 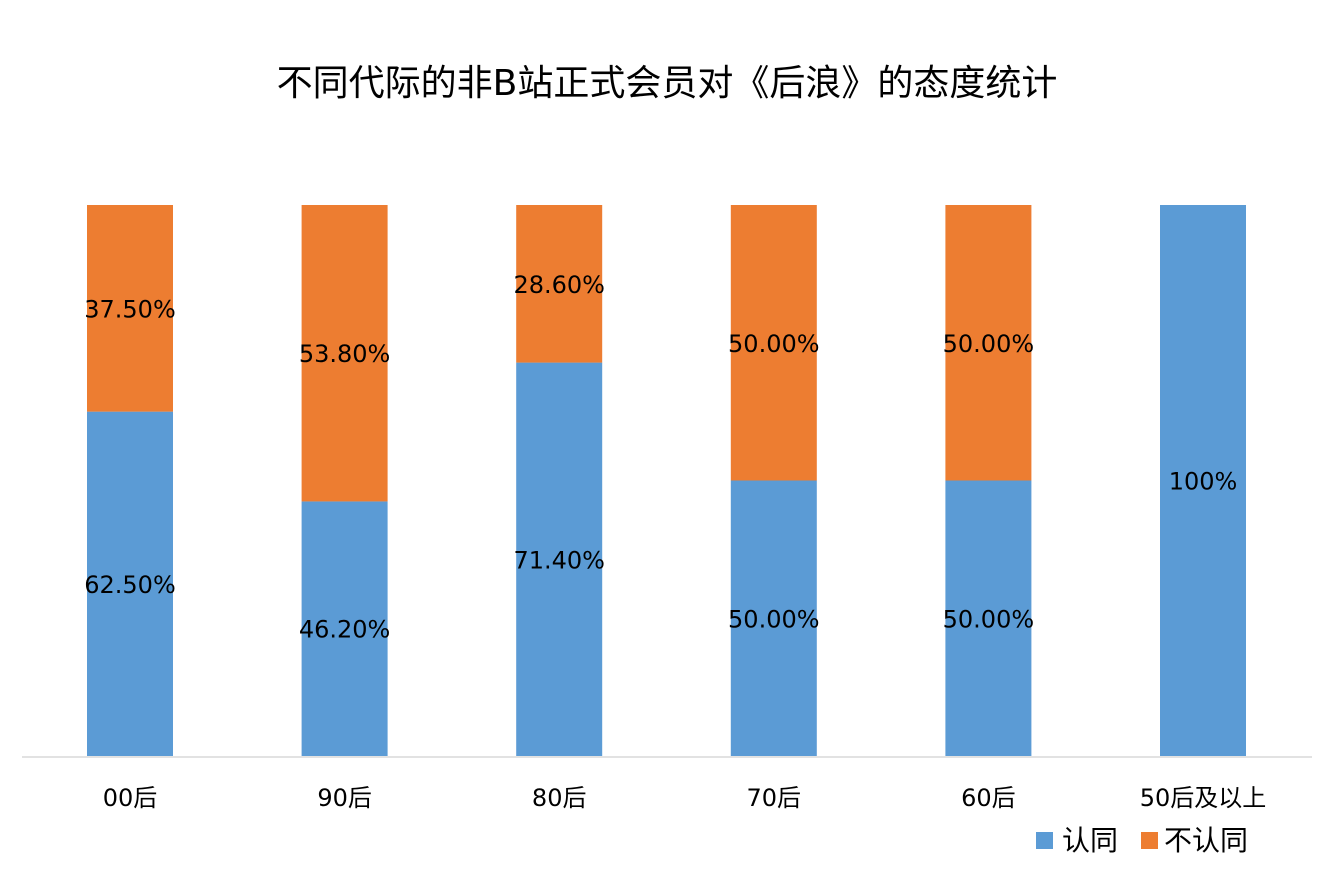 I want to click on data-label-agree-5: 100%, so click(x=1203, y=482).